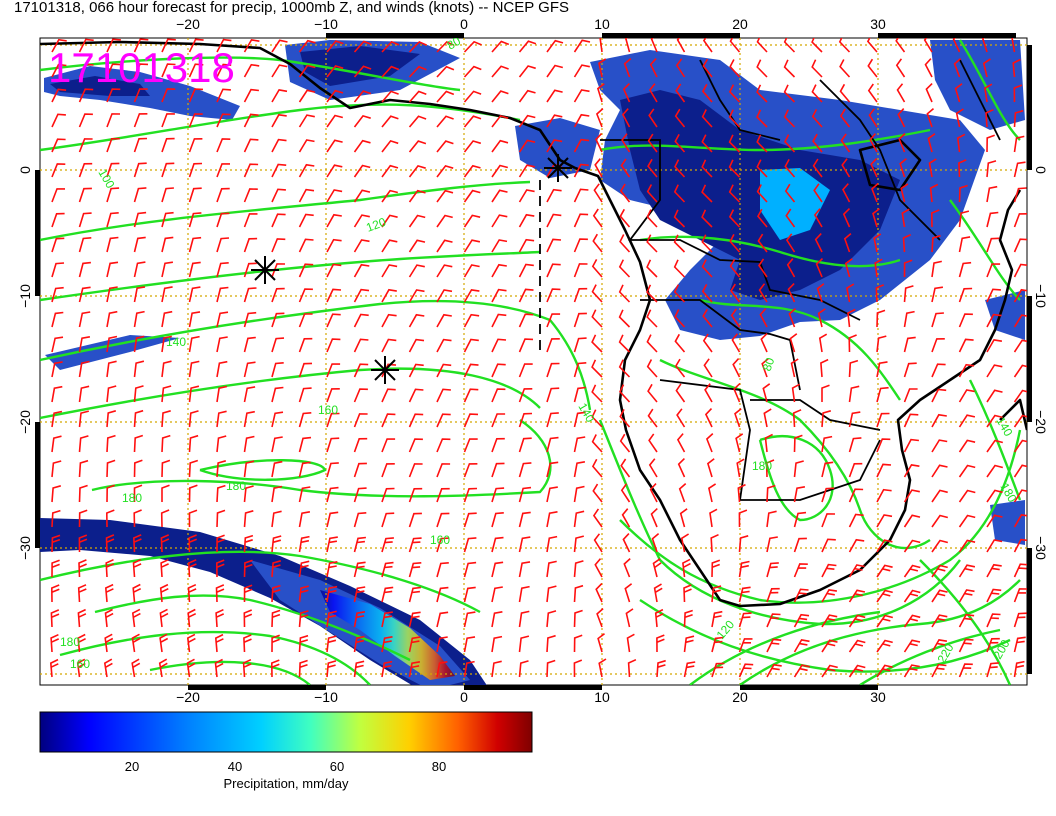 The width and height of the screenshot is (1056, 816). Describe the element at coordinates (265, 270) in the screenshot. I see `tropical-symbol` at that location.